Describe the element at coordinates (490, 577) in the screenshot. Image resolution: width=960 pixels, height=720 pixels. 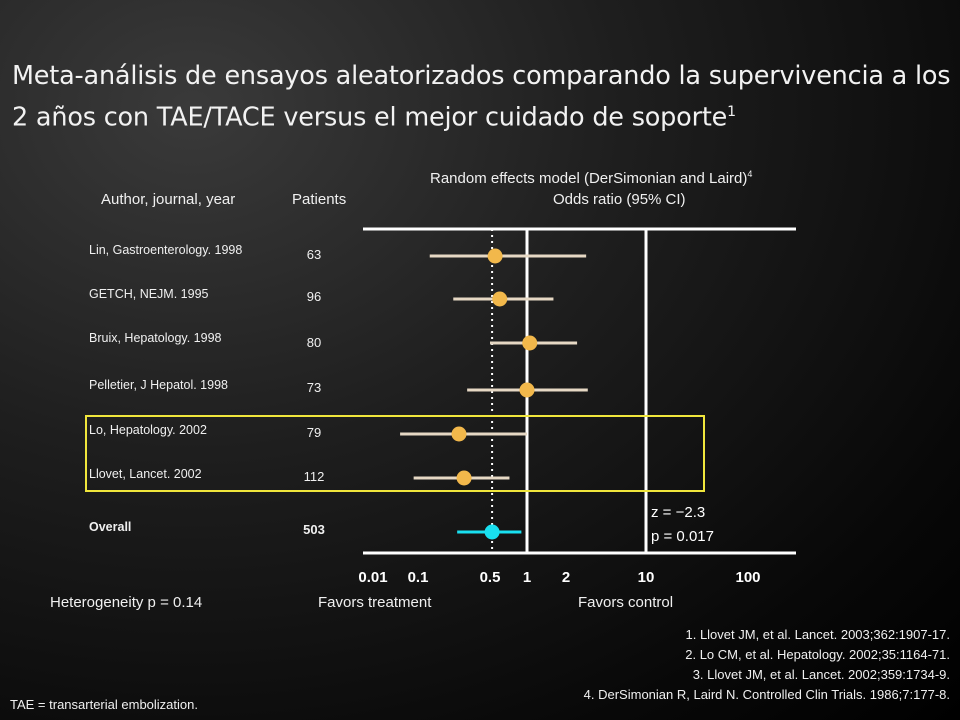
I see `x-tick-label: 0.5` at that location.